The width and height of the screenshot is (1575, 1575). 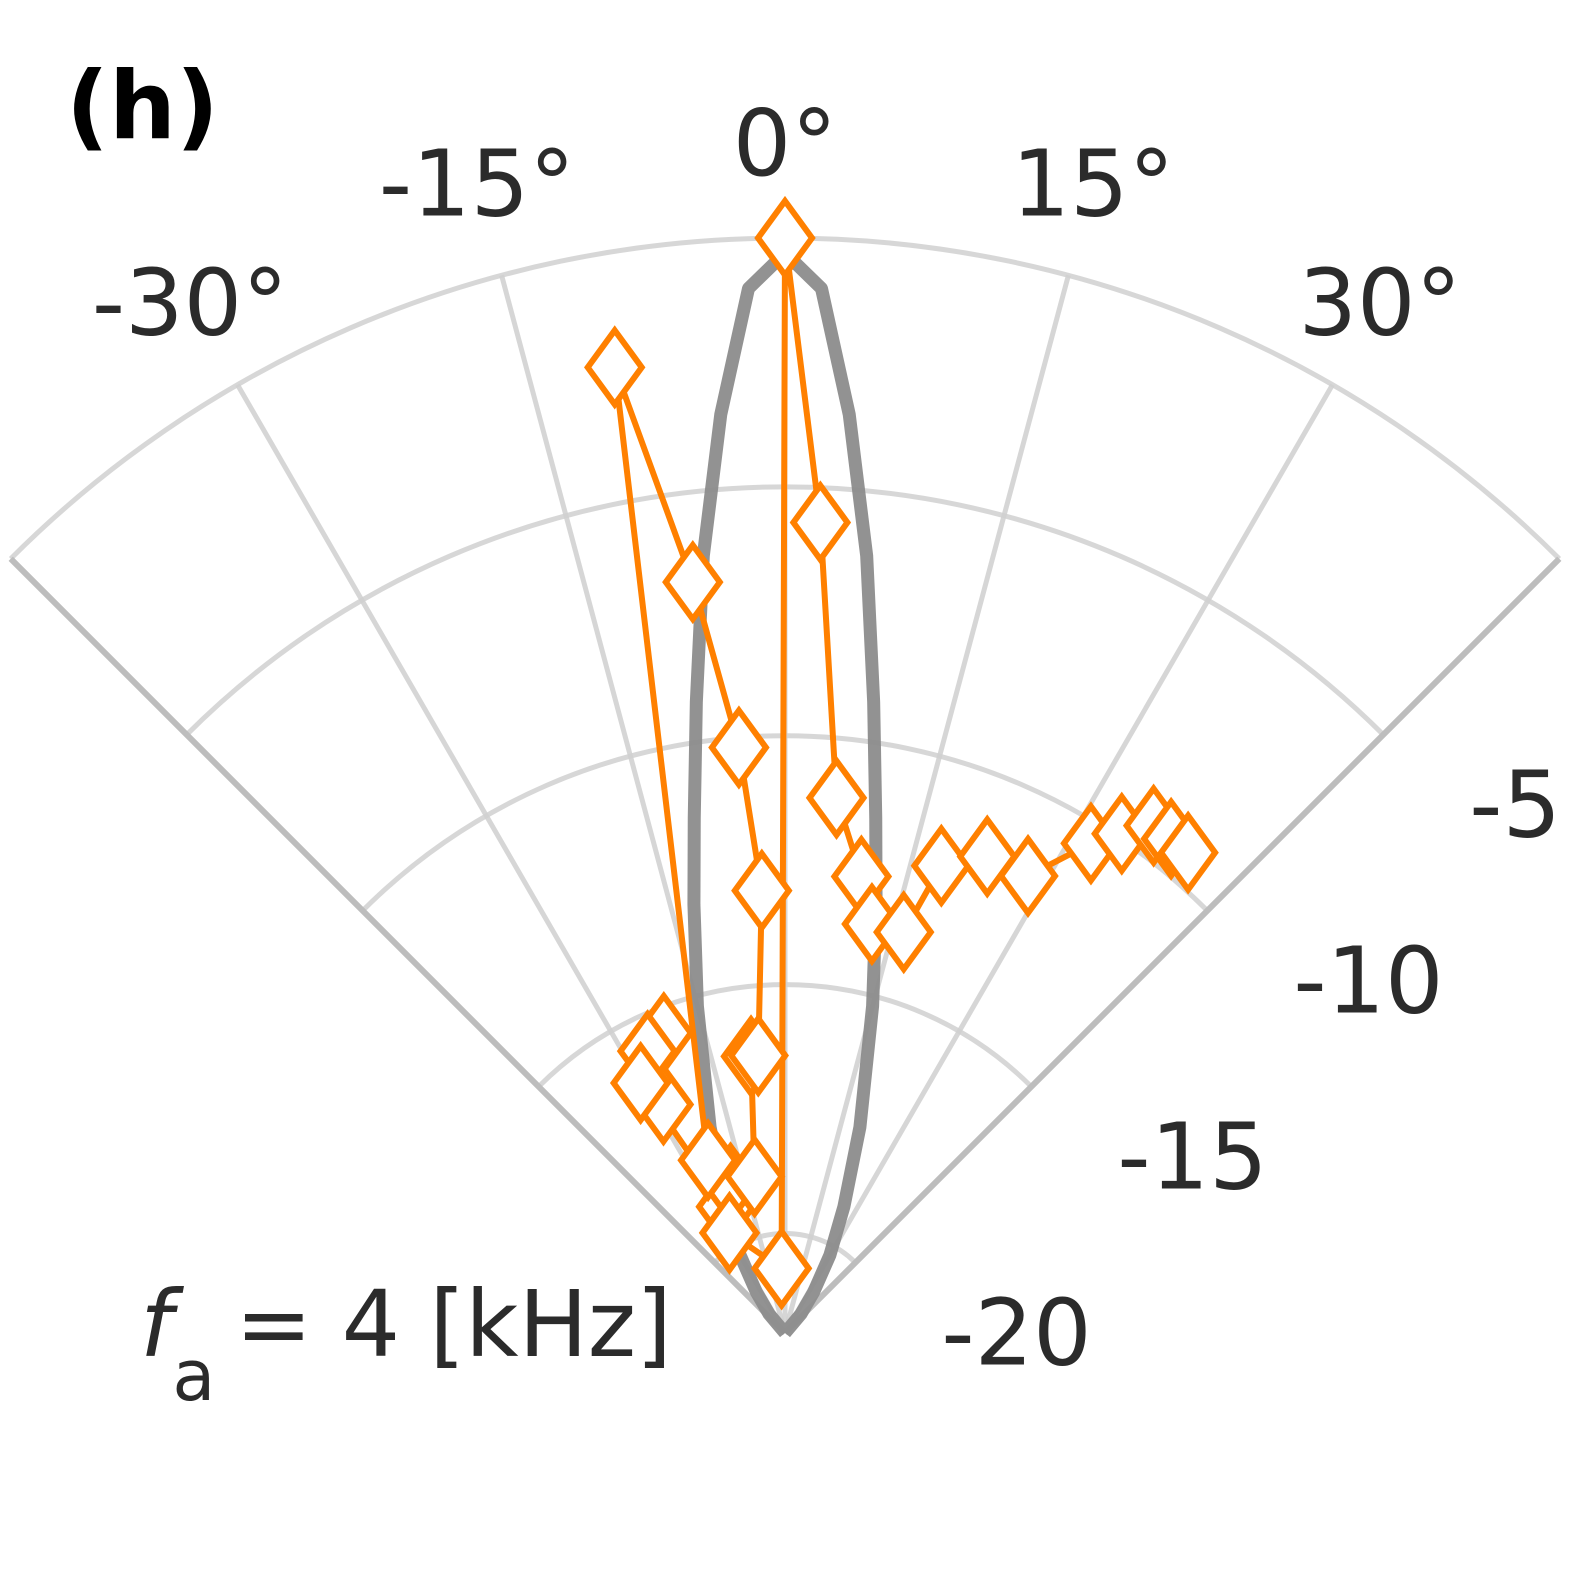 I want to click on angle-tick-label: 30°, so click(x=1379, y=302).